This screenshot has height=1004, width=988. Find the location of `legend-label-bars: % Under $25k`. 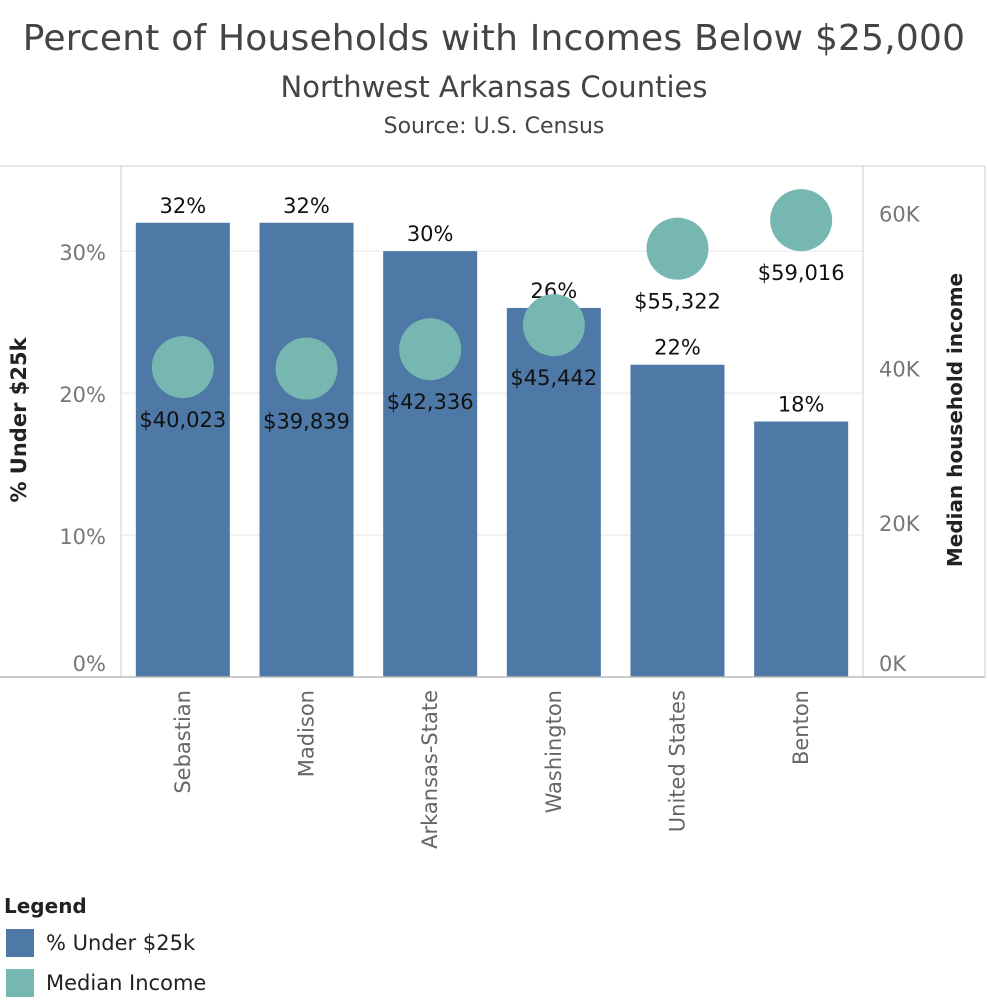

legend-label-bars: % Under $25k is located at coordinates (121, 943).